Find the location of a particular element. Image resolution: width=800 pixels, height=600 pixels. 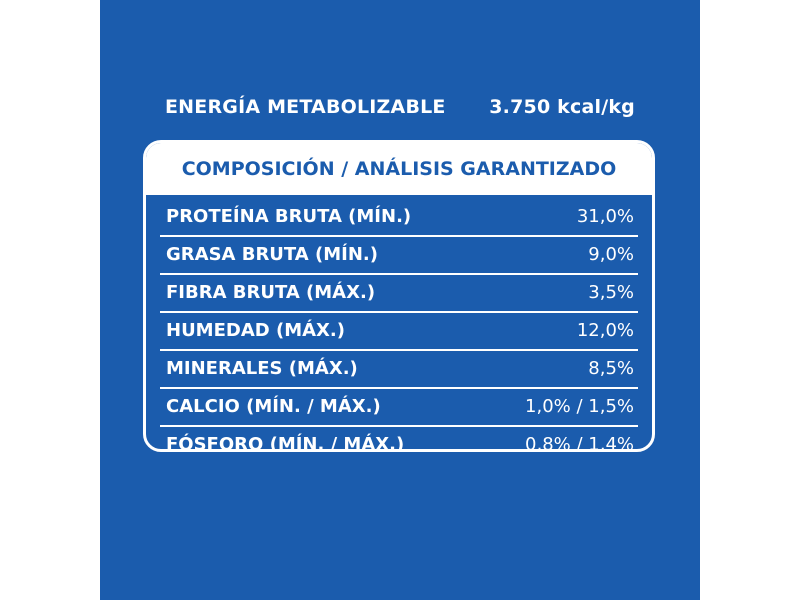

row-value: 3,5% is located at coordinates (611, 292).